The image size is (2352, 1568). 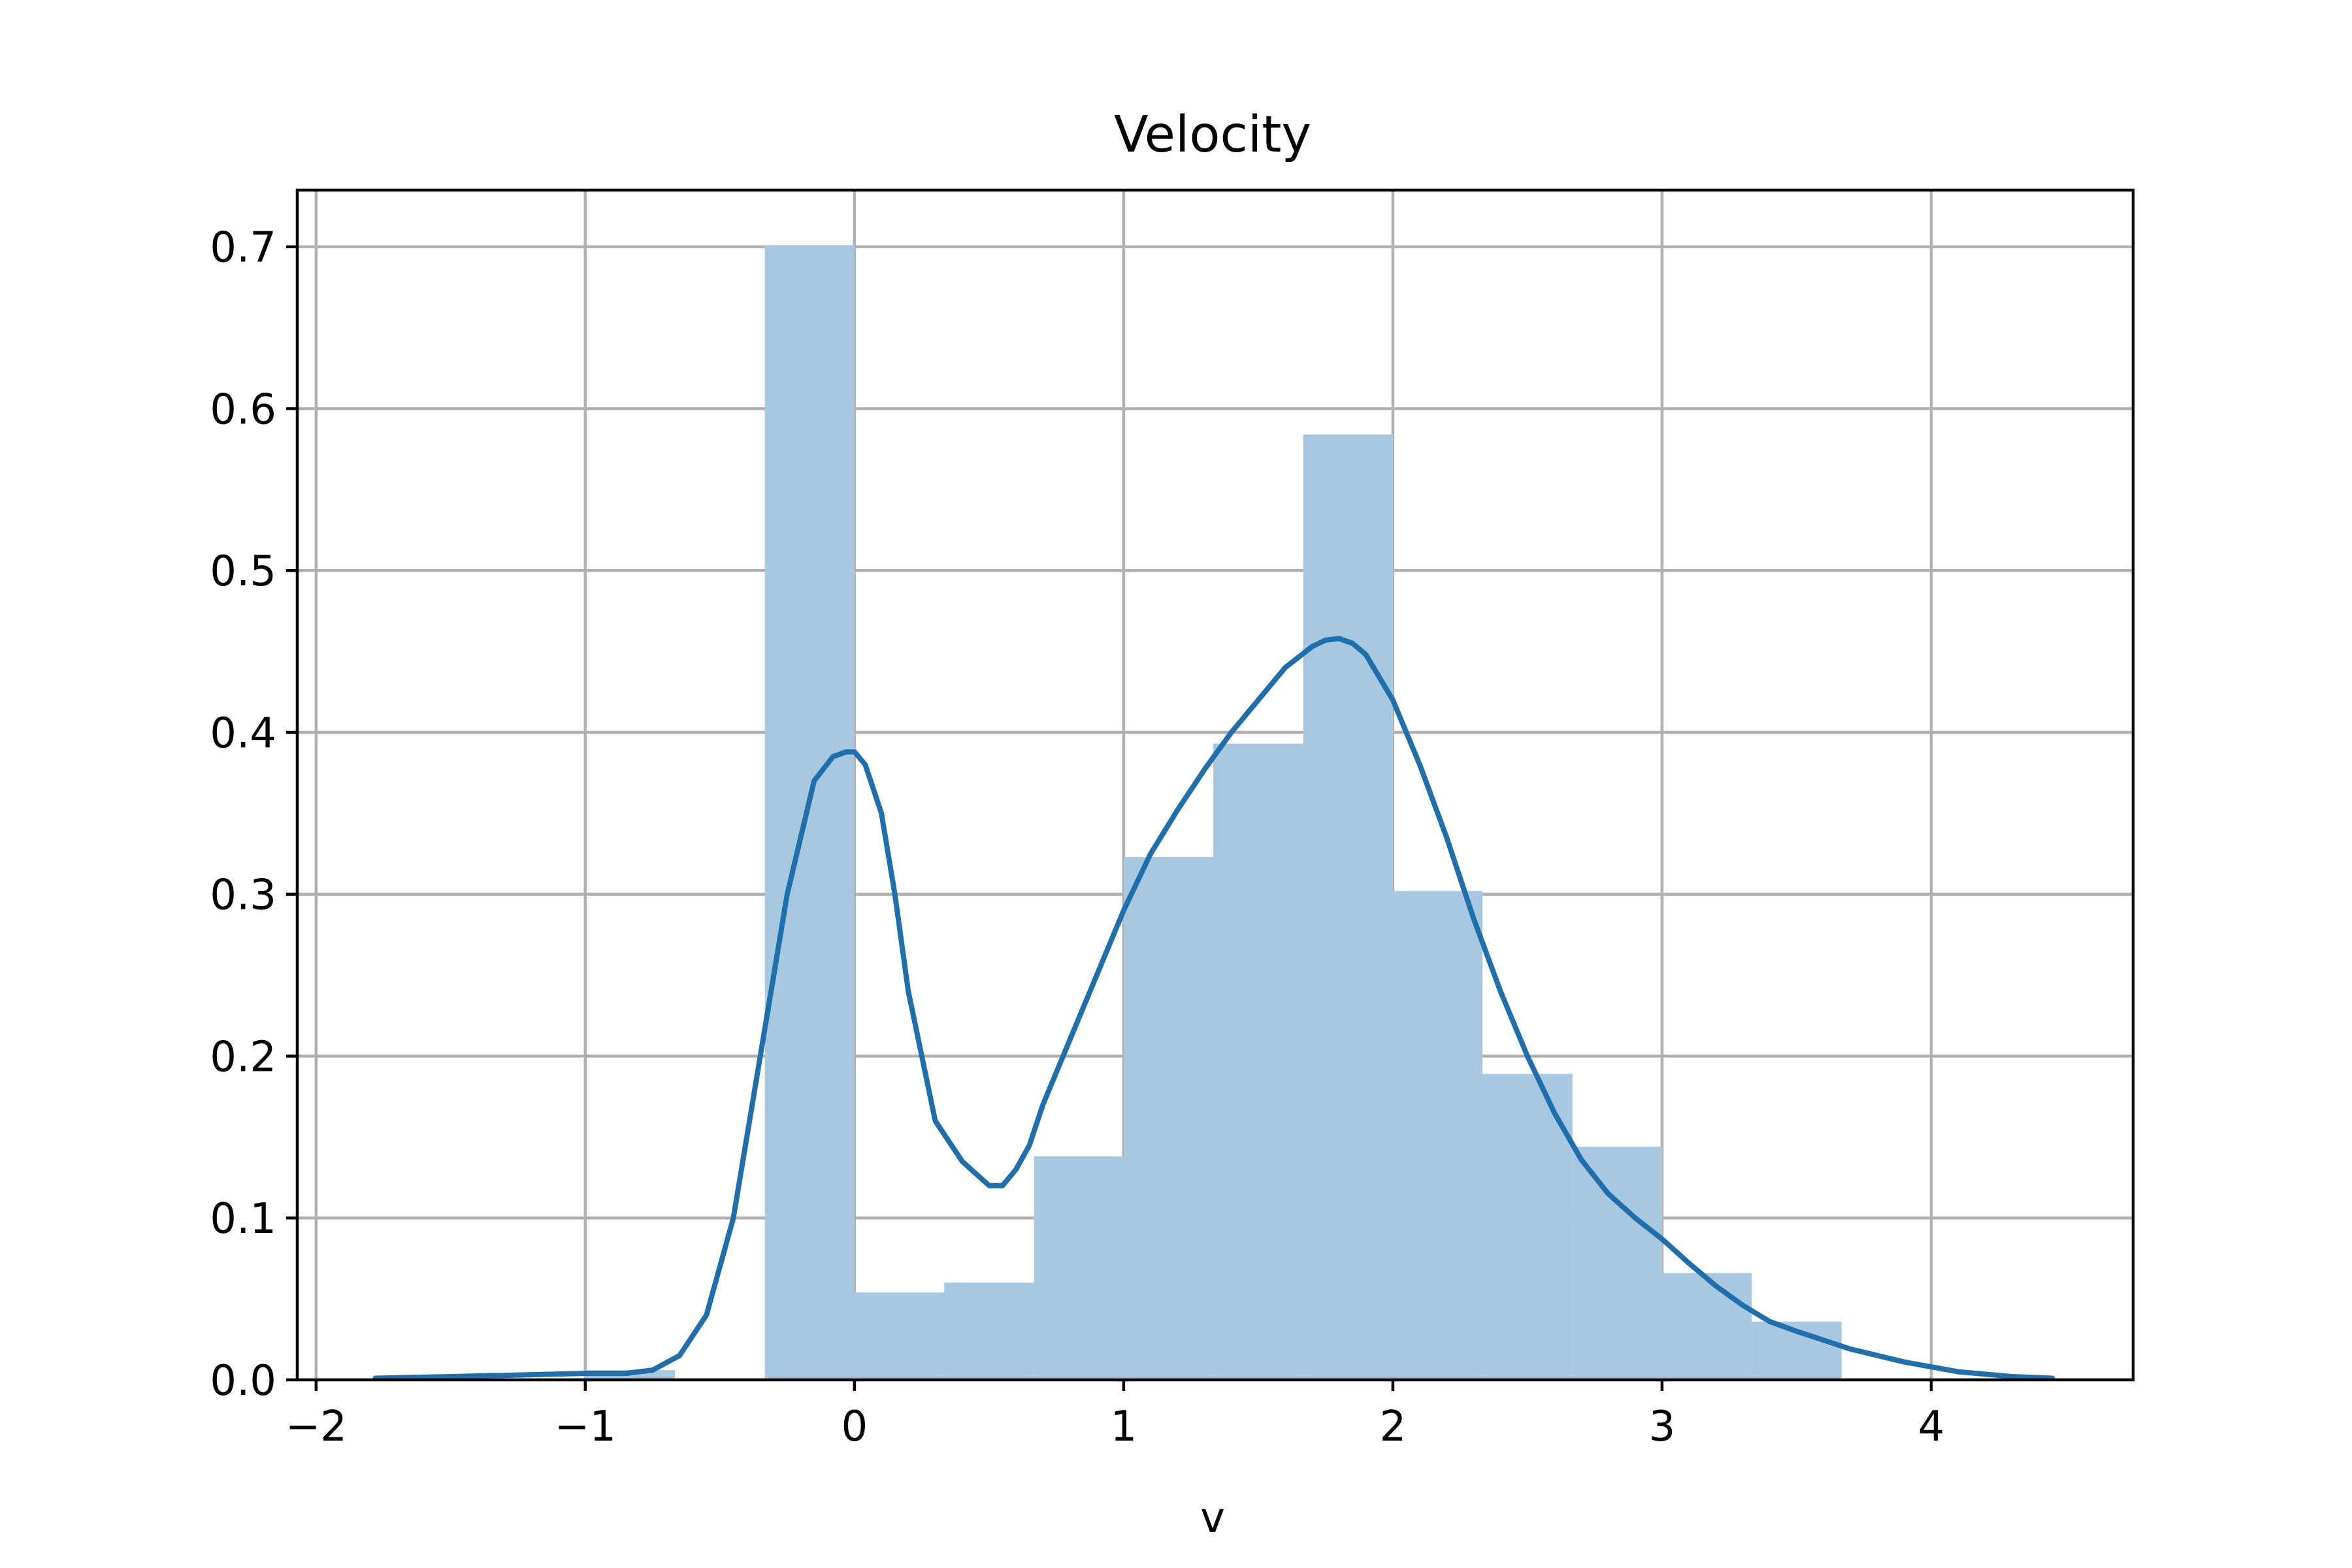 What do you see at coordinates (1662, 1427) in the screenshot?
I see `x-tick-label: 3` at bounding box center [1662, 1427].